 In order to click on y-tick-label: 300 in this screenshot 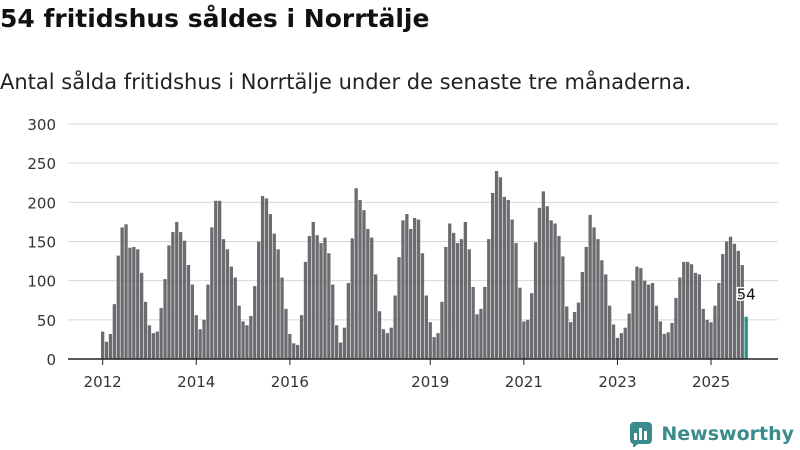, I will do `click(41, 125)`.